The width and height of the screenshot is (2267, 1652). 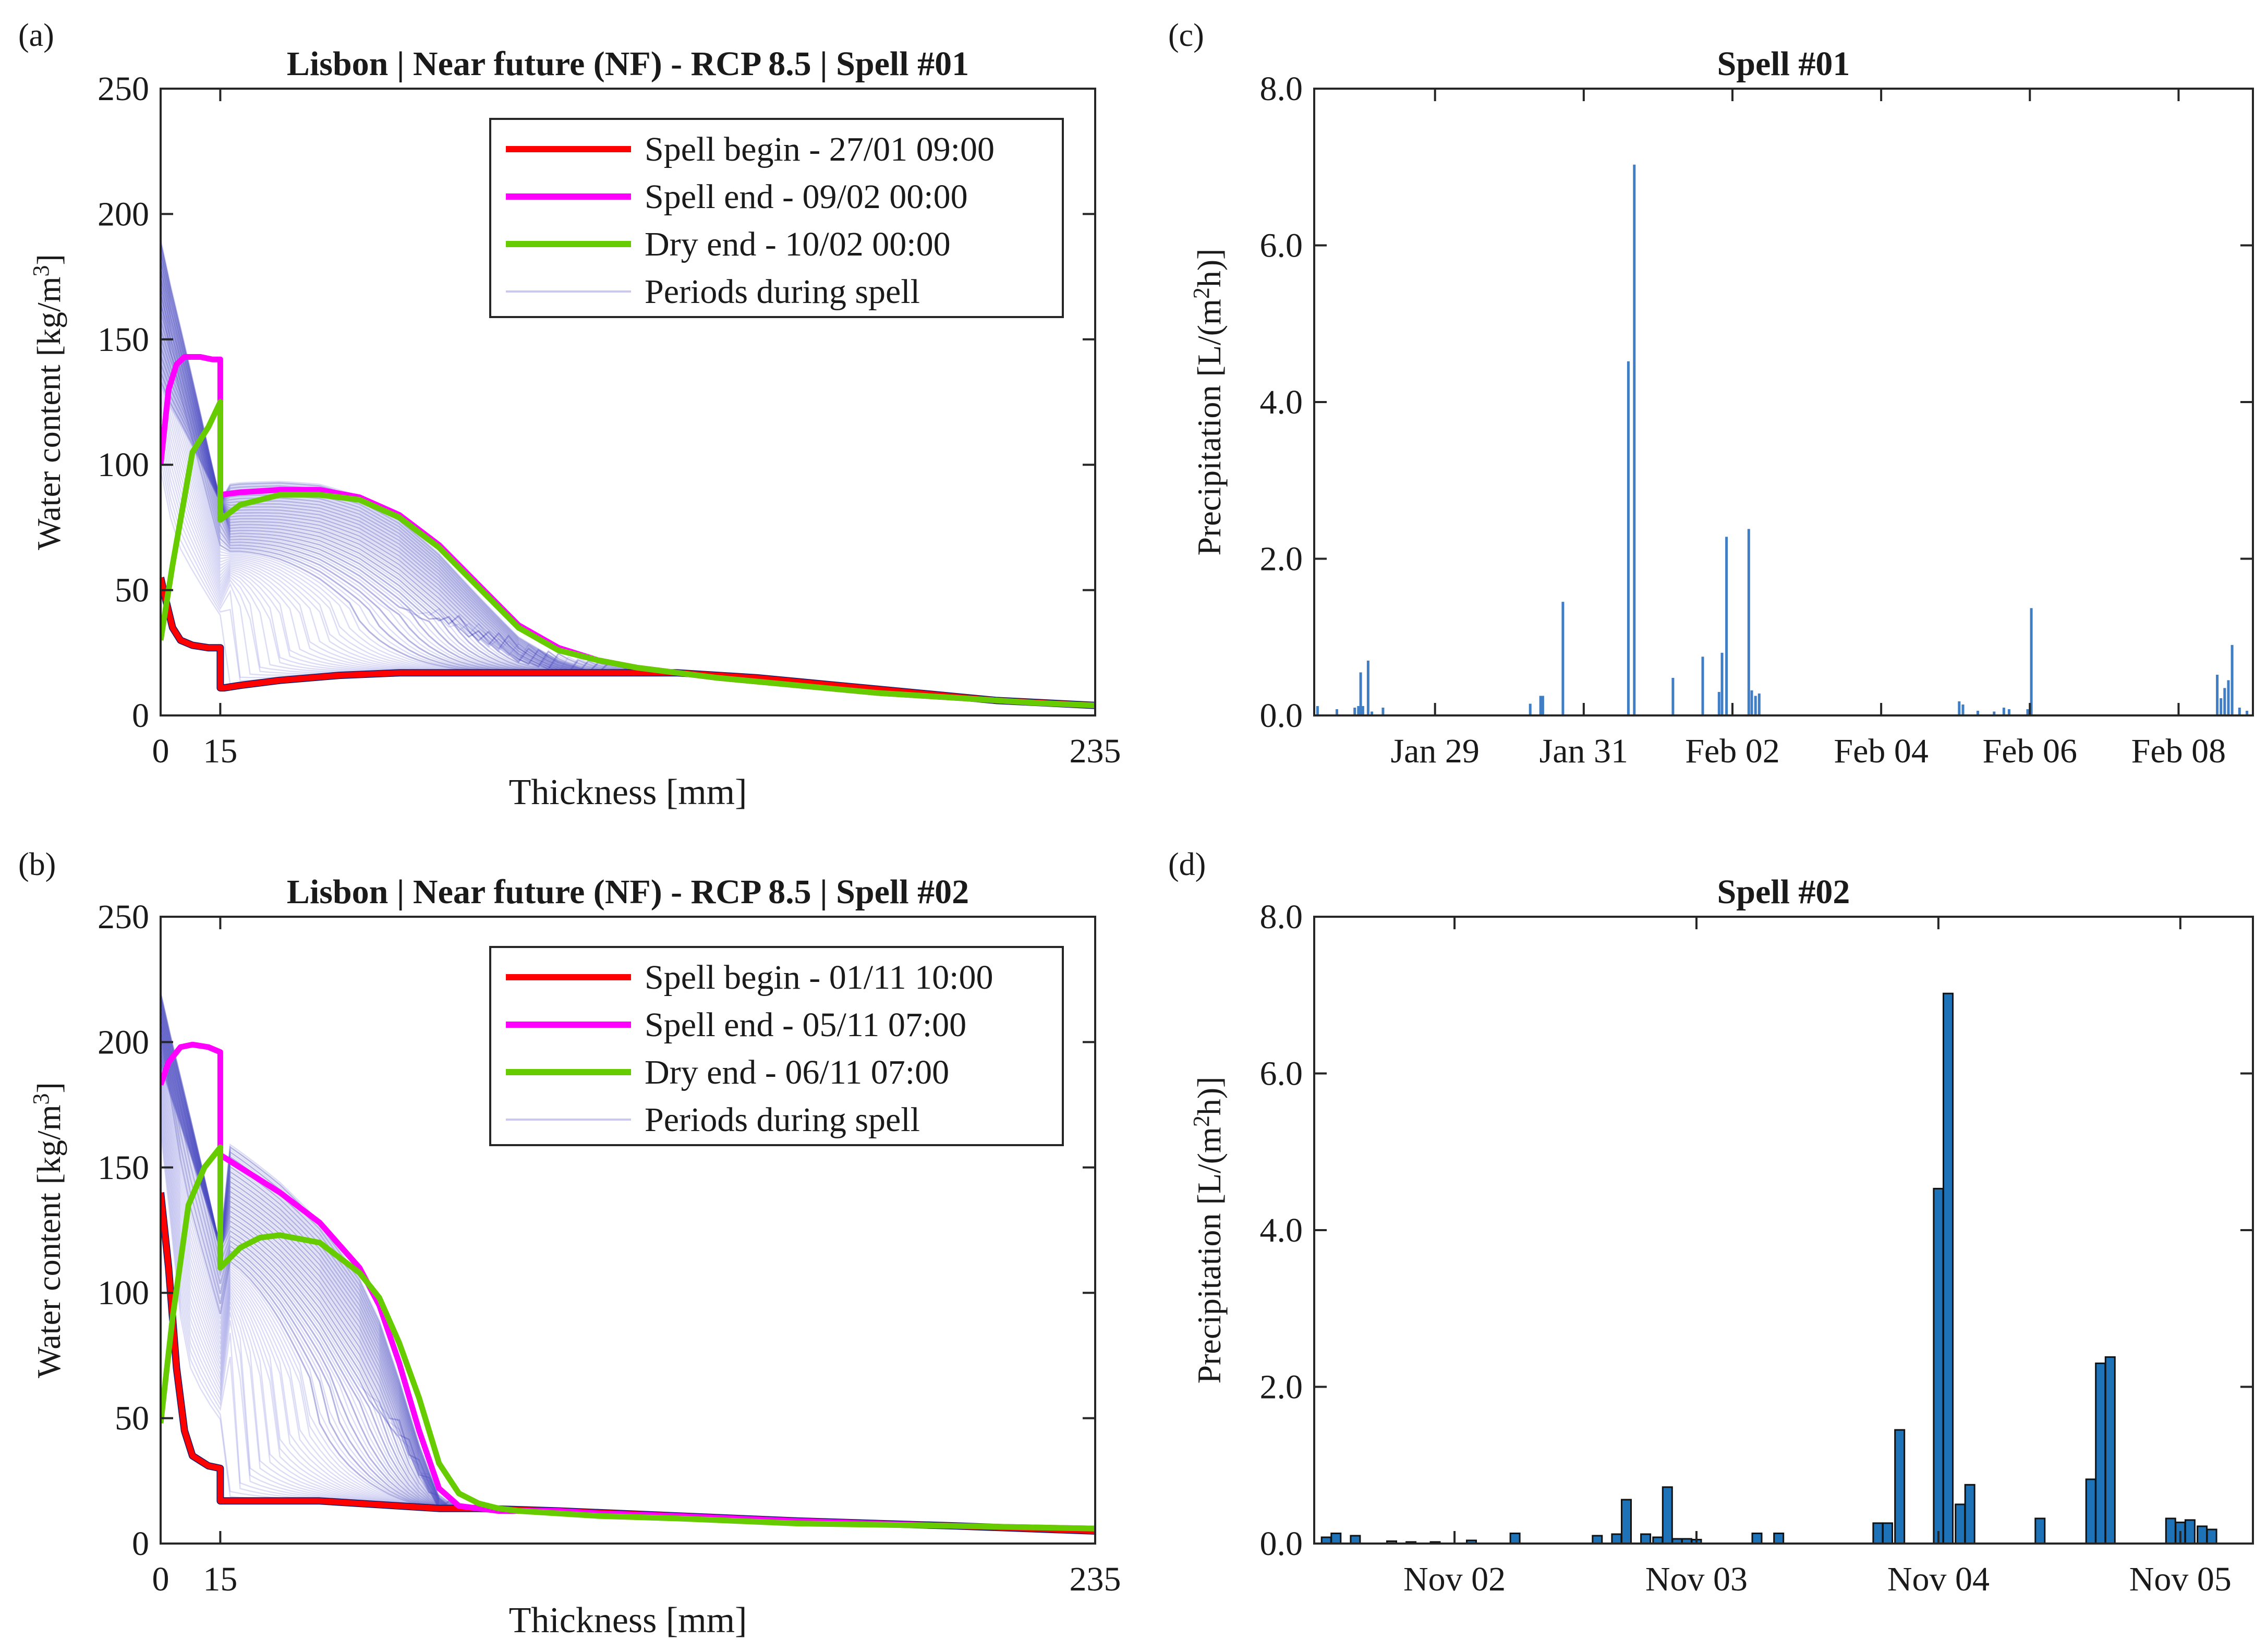 I want to click on y-tick-label: 4.0, so click(x=1281, y=1230).